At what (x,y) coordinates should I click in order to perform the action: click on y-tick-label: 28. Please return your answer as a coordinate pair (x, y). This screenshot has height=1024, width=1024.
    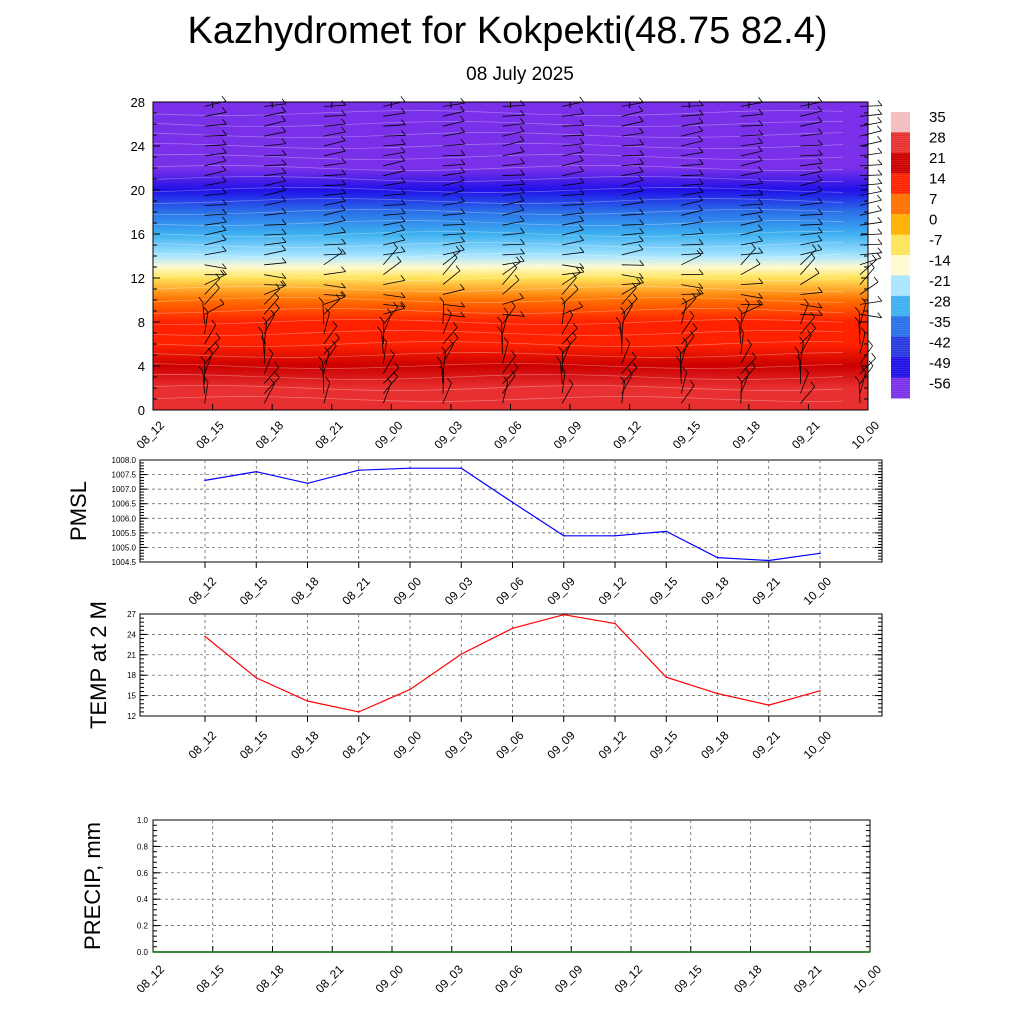
    Looking at the image, I should click on (138, 102).